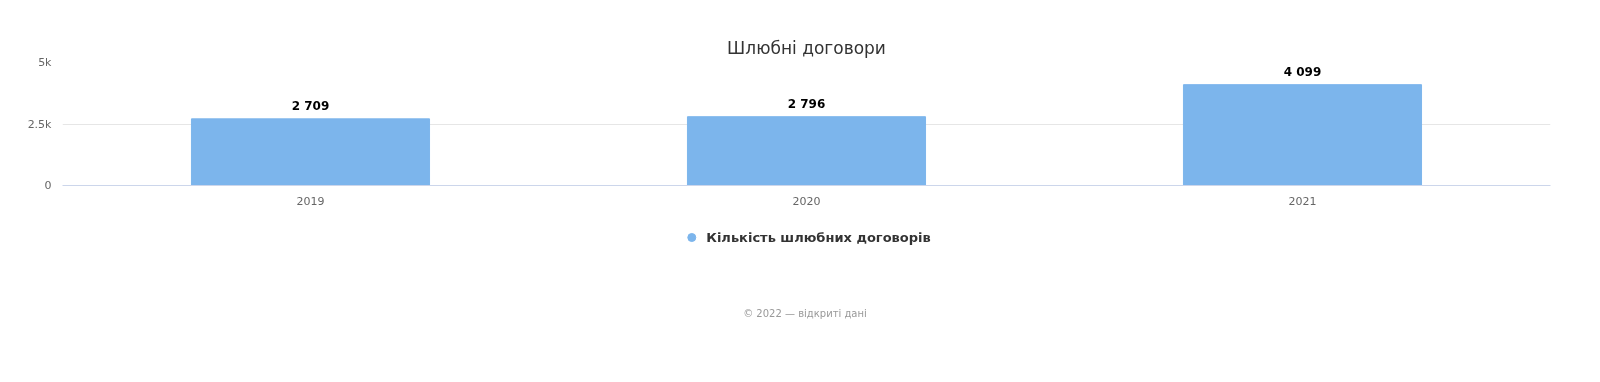 This screenshot has height=382, width=1600. I want to click on y-tick-label: 0, so click(48, 185).